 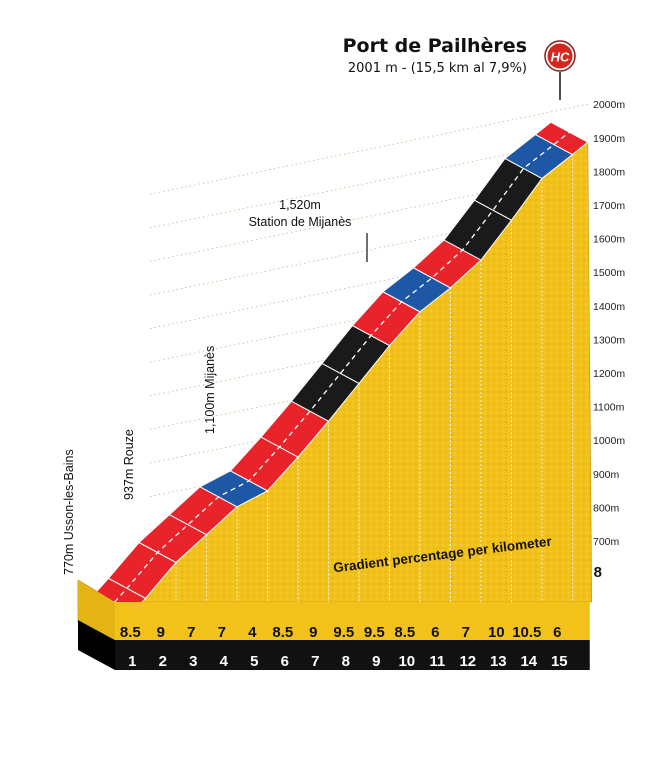 What do you see at coordinates (609, 374) in the screenshot?
I see `altitude-tick-1200: 1200m` at bounding box center [609, 374].